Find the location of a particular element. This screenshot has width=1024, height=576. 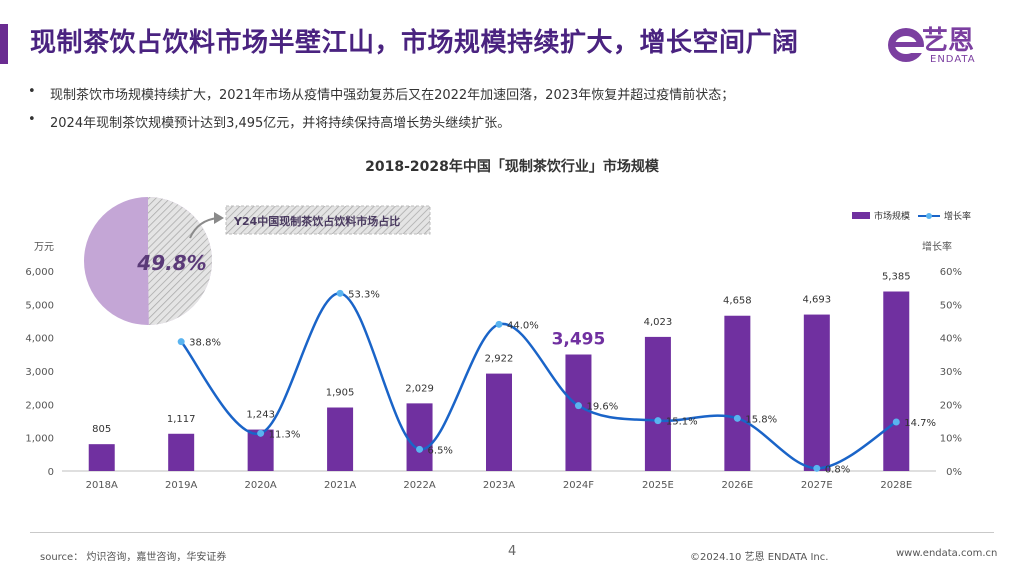

page-title: 现制茶饮占饮料市场半壁江山，市场规模持续扩大，增长空间广阔 is located at coordinates (414, 43).